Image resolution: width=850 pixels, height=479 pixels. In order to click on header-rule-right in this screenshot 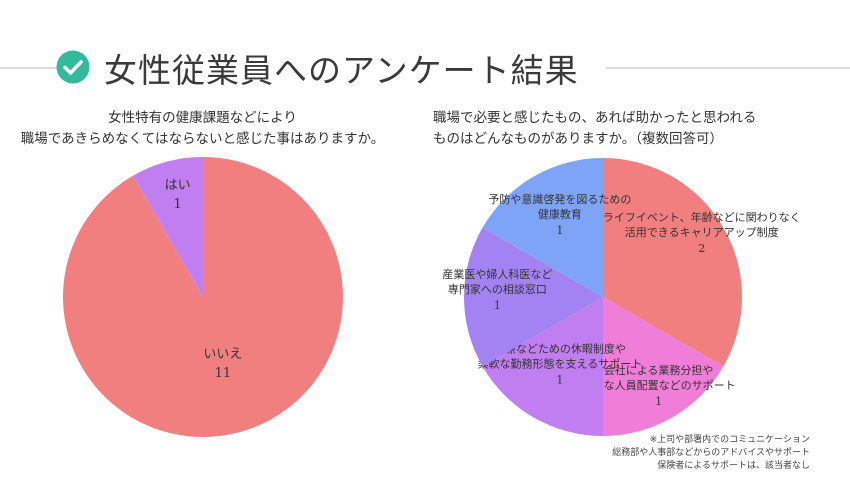, I will do `click(728, 68)`.